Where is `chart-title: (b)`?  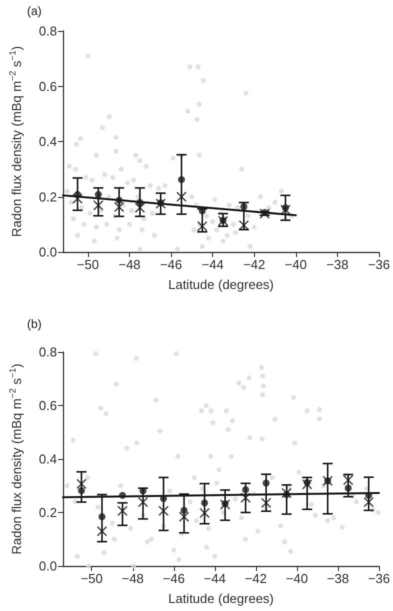
chart-title: (b) is located at coordinates (34, 324).